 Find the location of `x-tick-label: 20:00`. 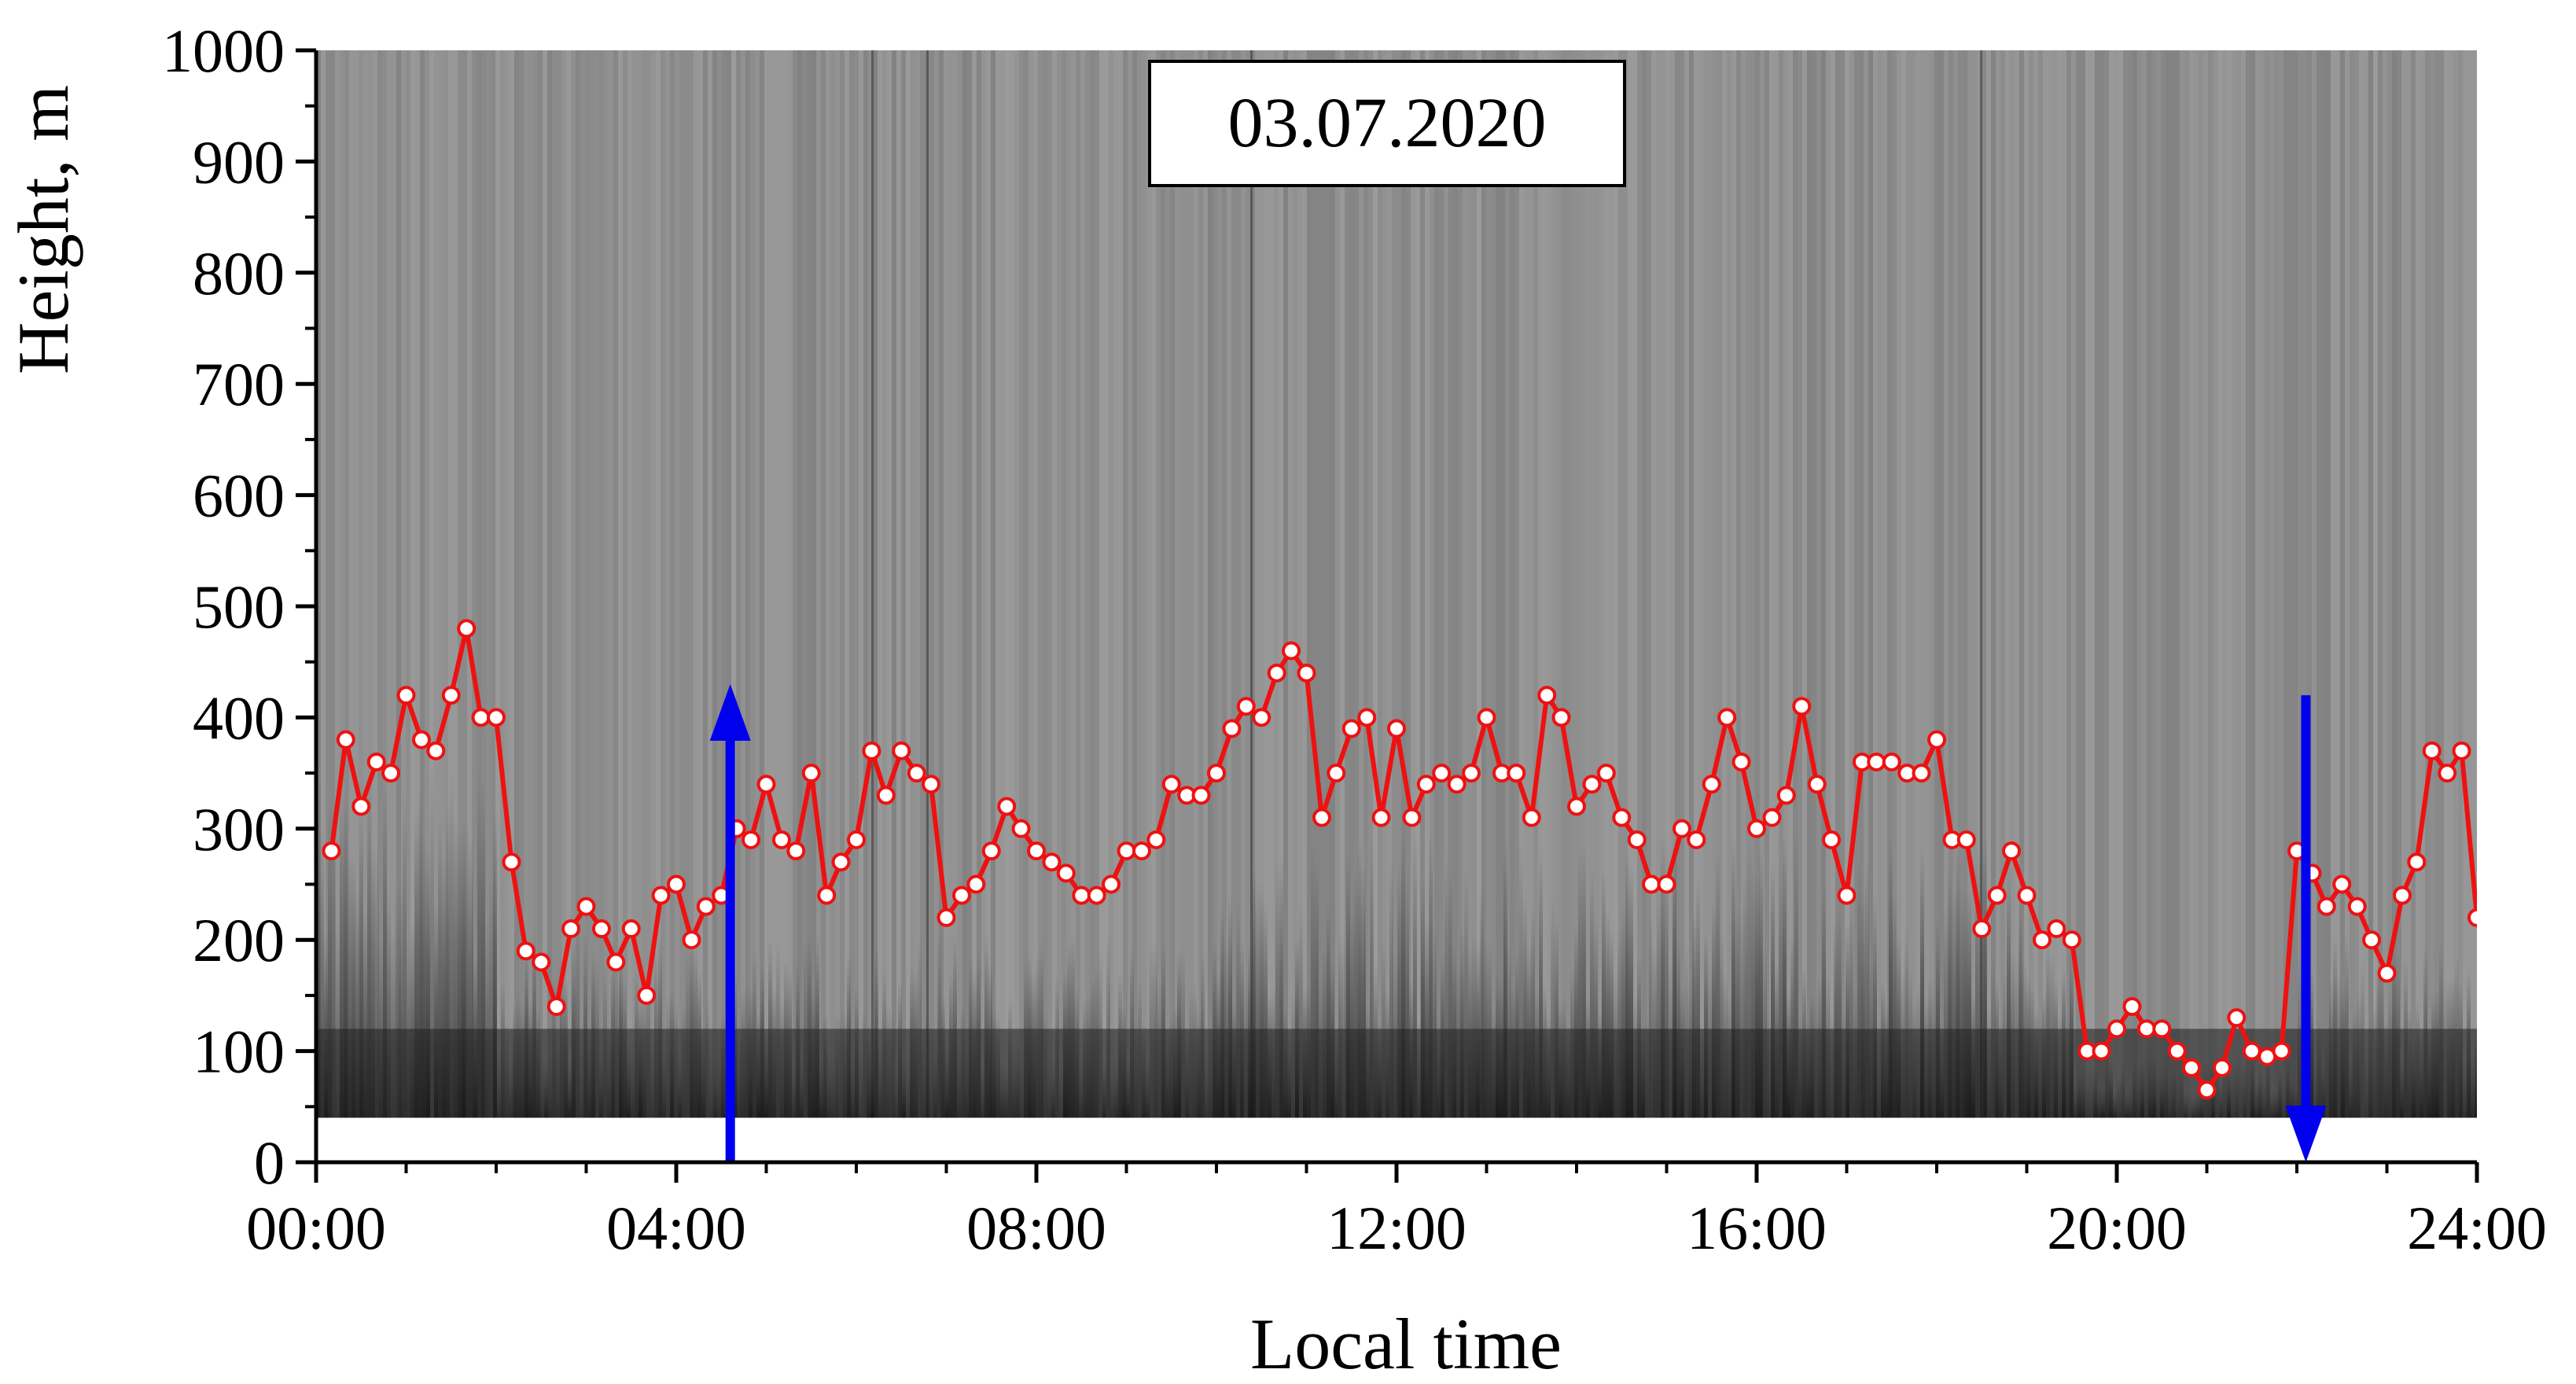

x-tick-label: 20:00 is located at coordinates (2117, 1228).